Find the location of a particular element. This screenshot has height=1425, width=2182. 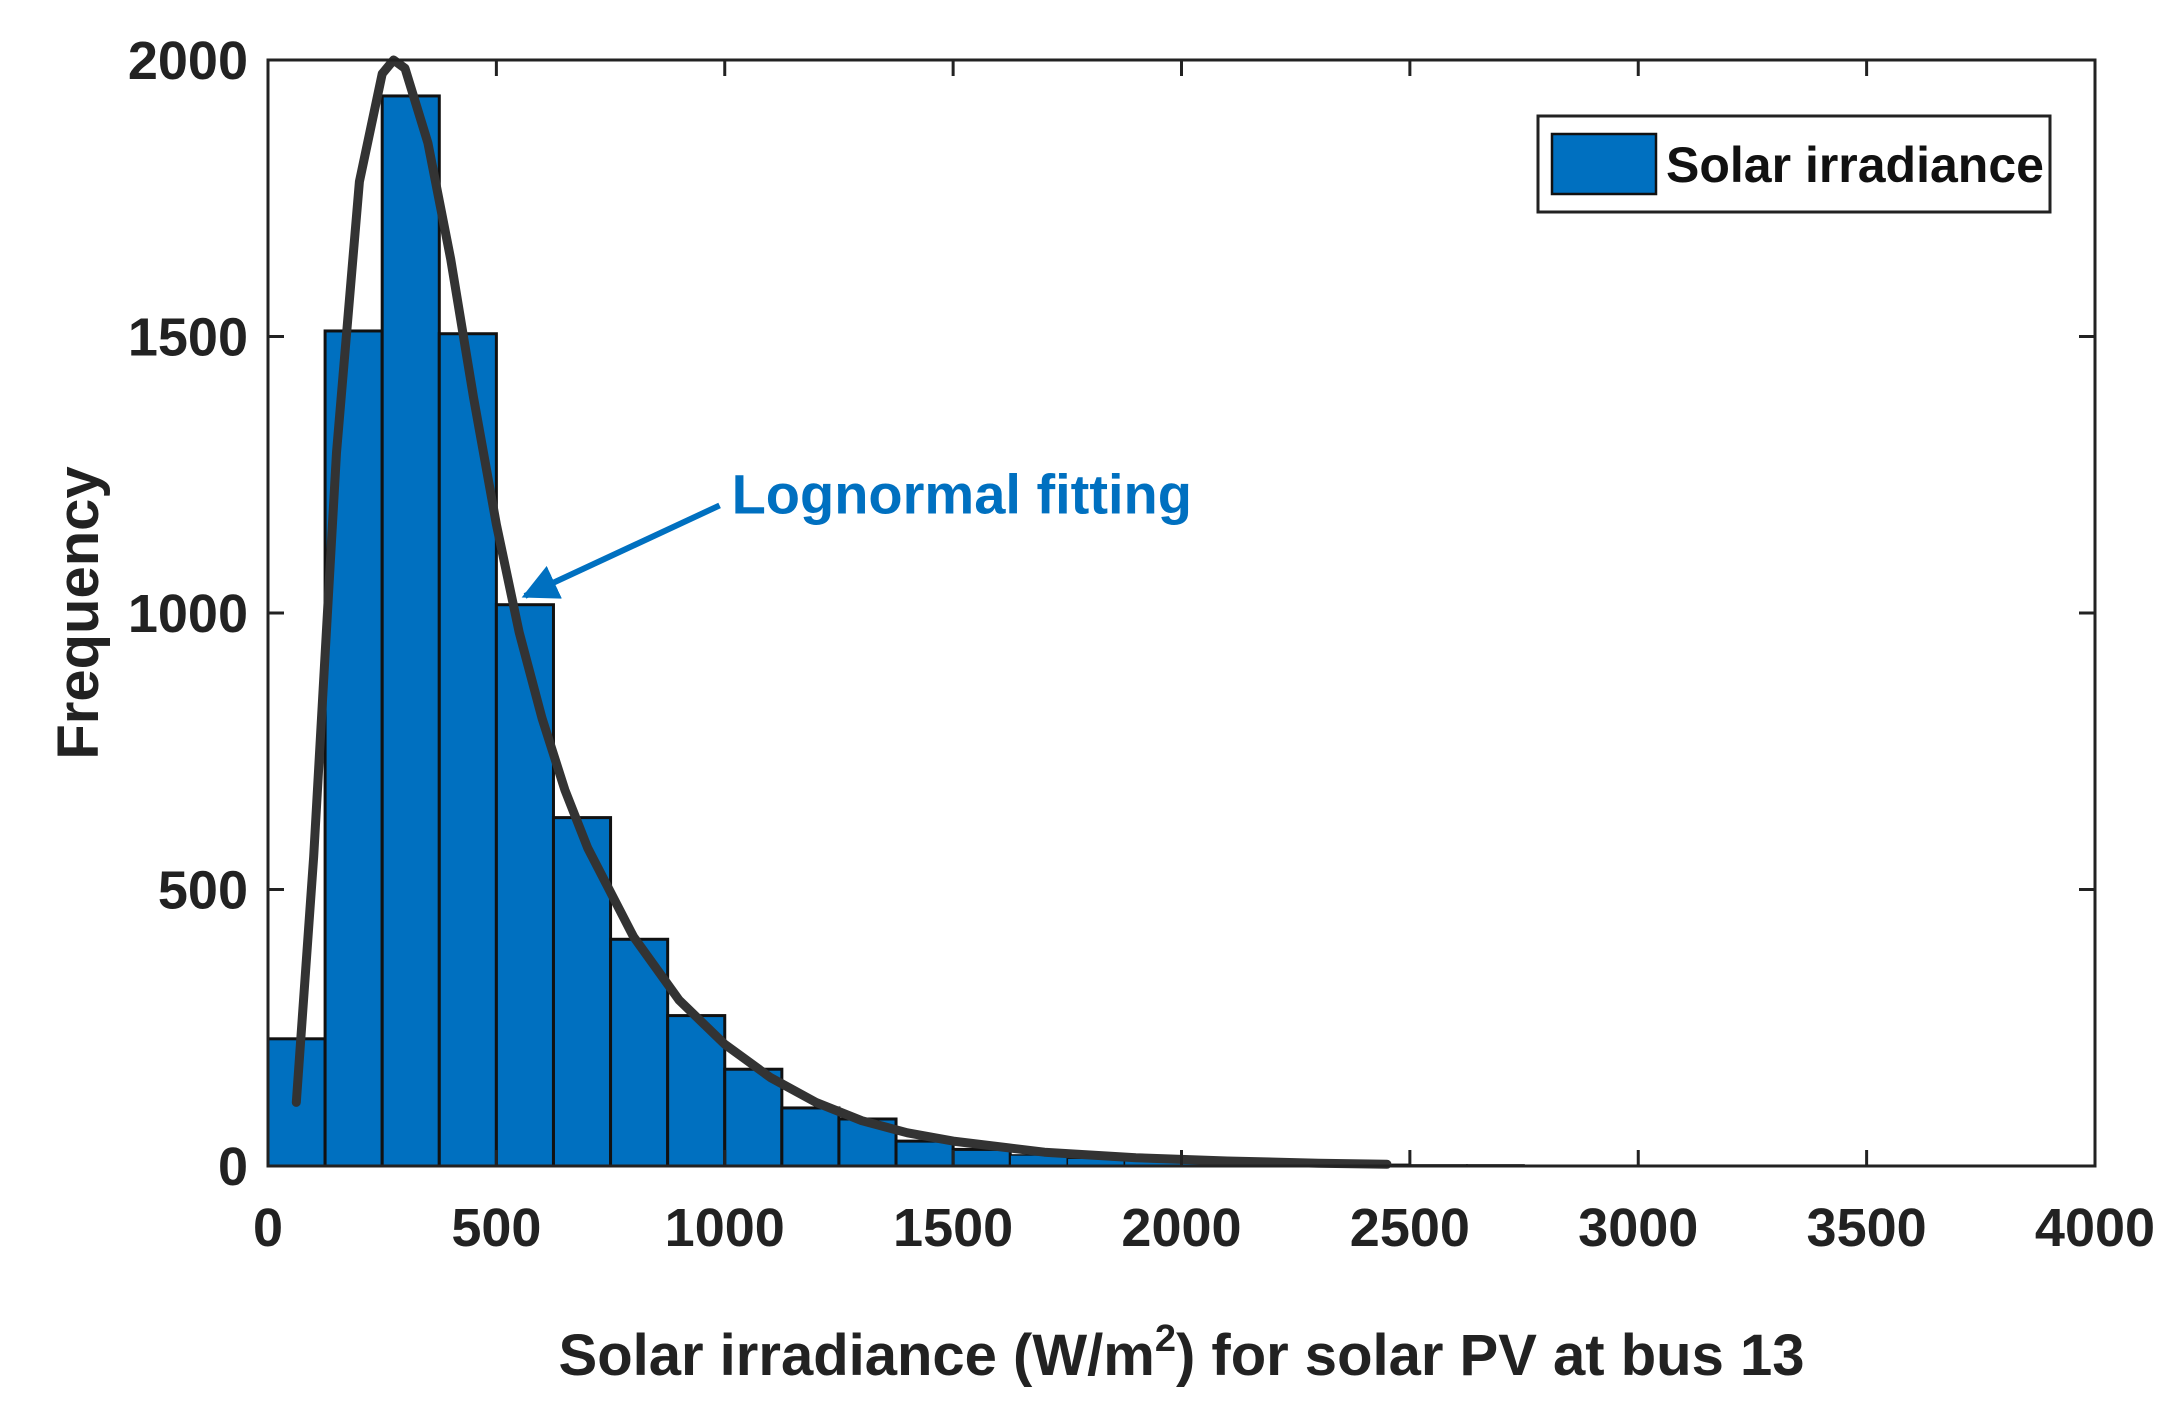

y-tick-label: 2000 is located at coordinates (188, 61).